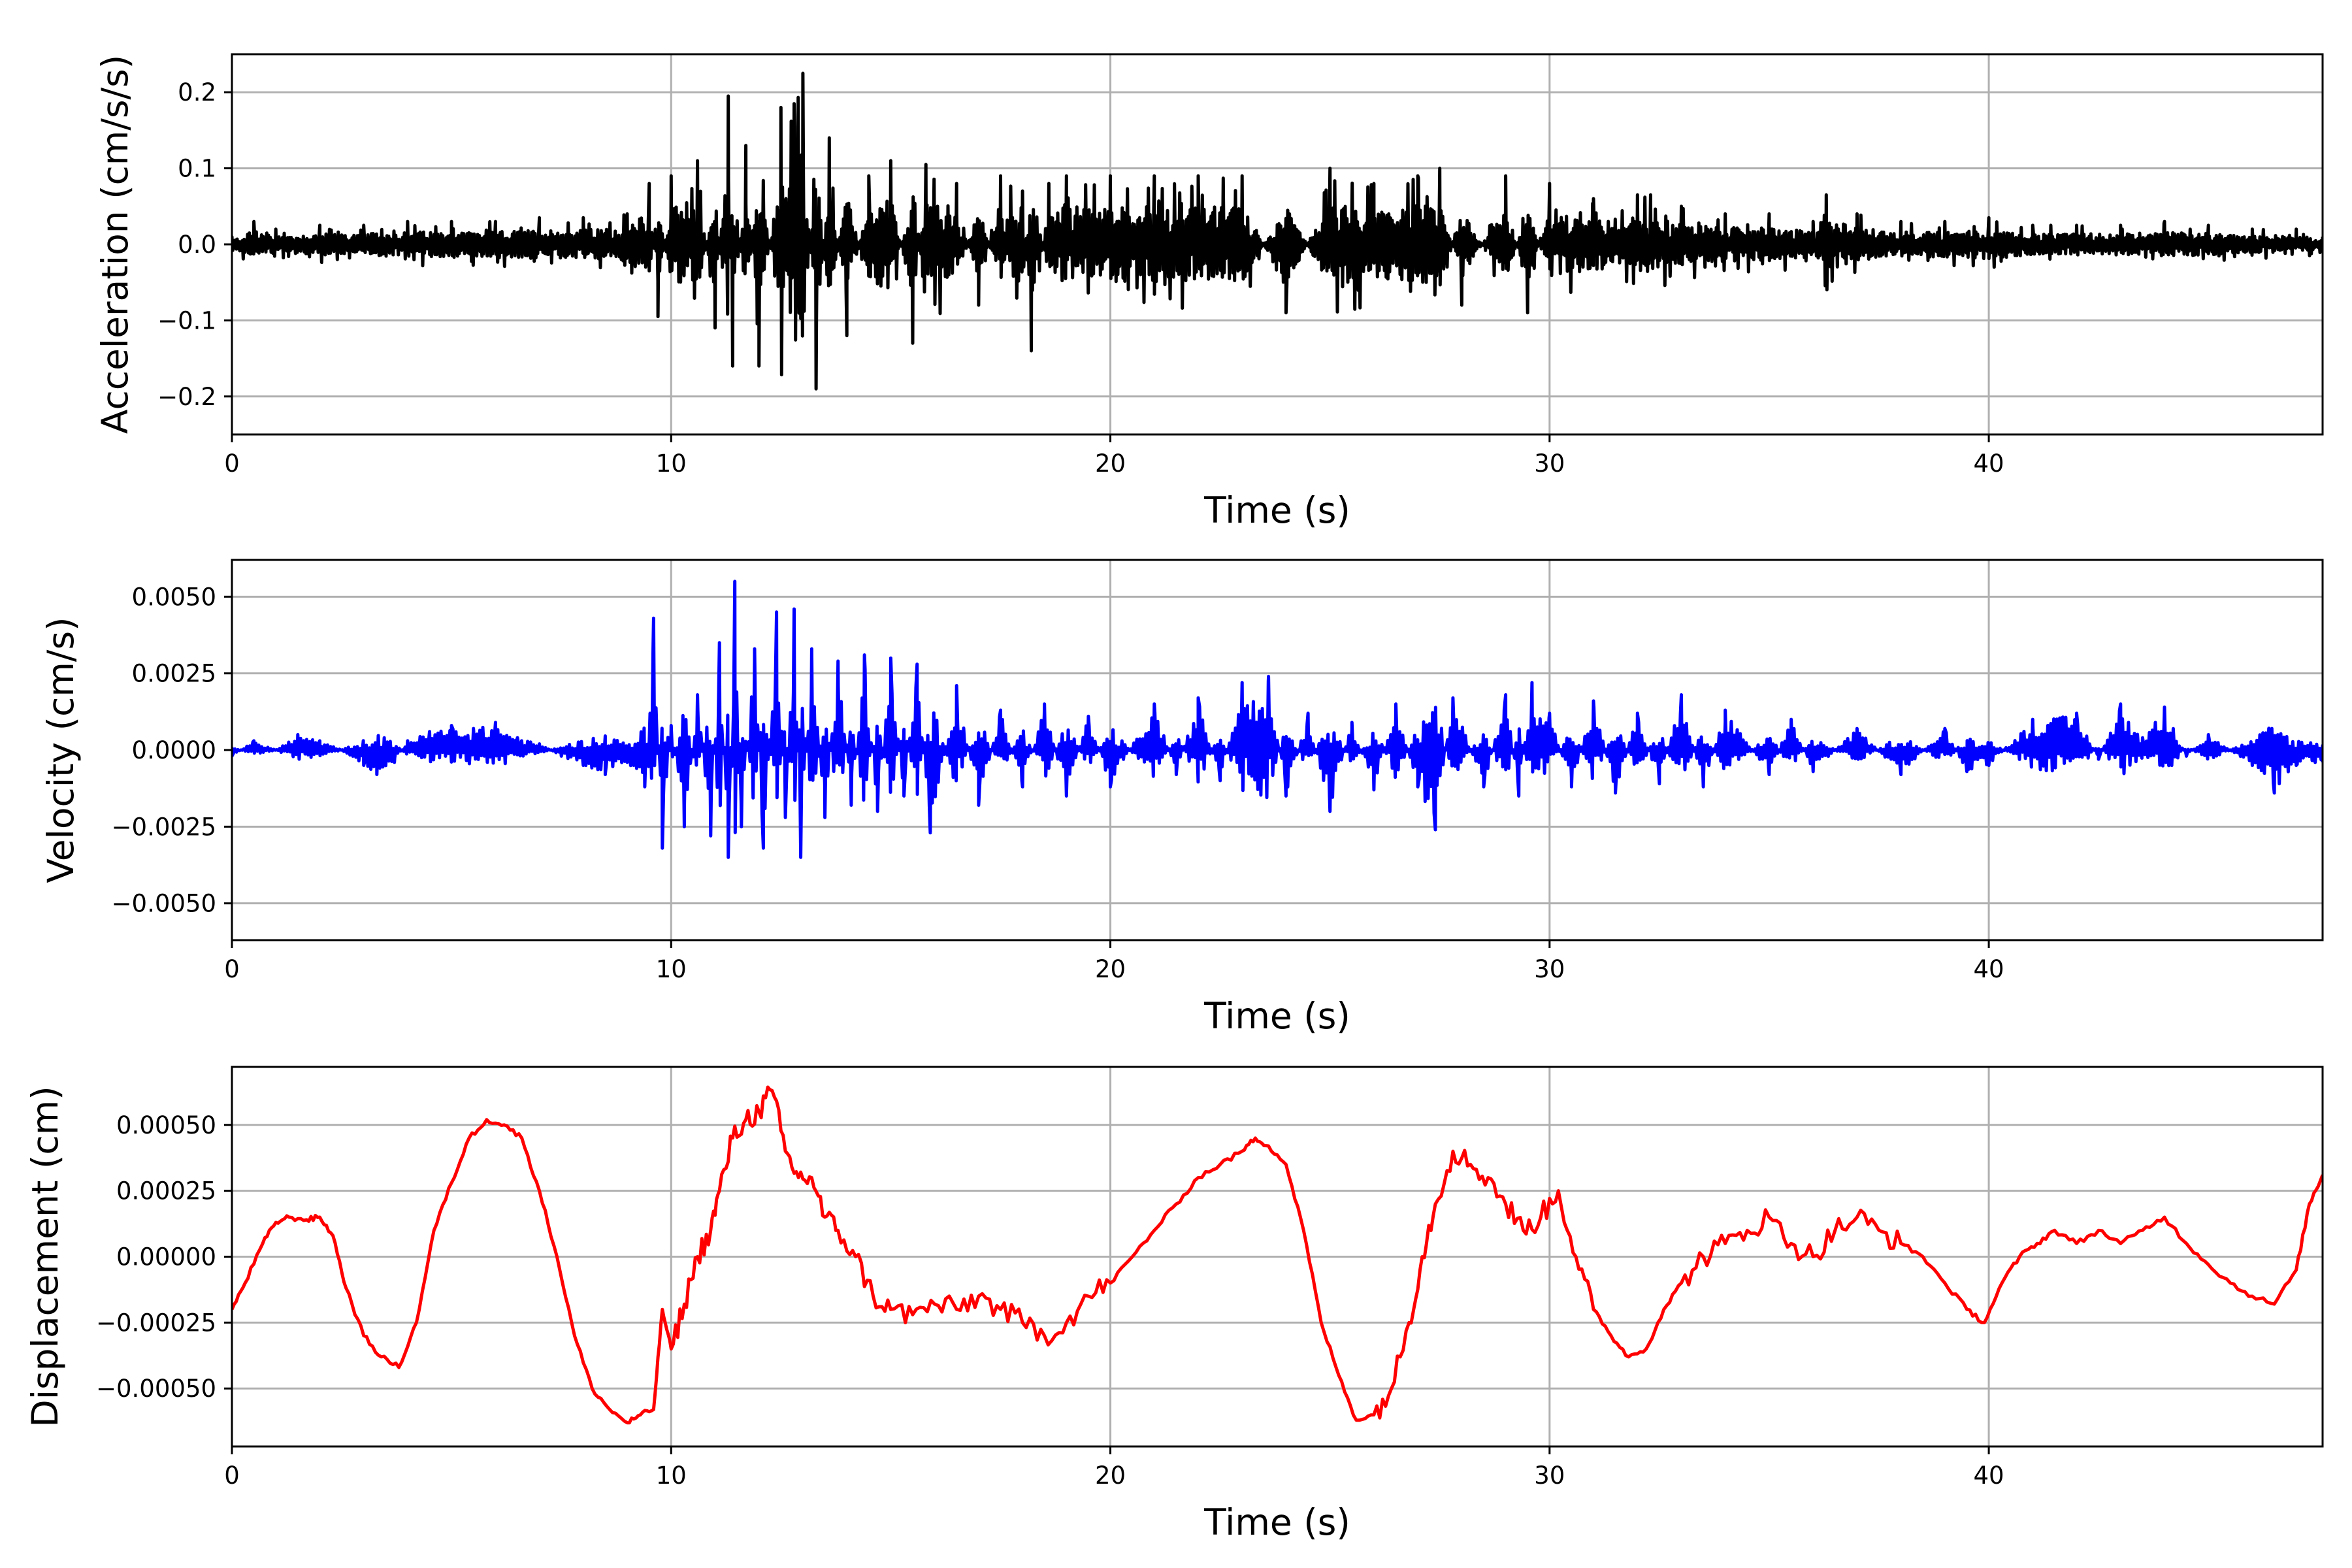  What do you see at coordinates (1110, 969) in the screenshot?
I see `velocity-x-tick-label: 20` at bounding box center [1110, 969].